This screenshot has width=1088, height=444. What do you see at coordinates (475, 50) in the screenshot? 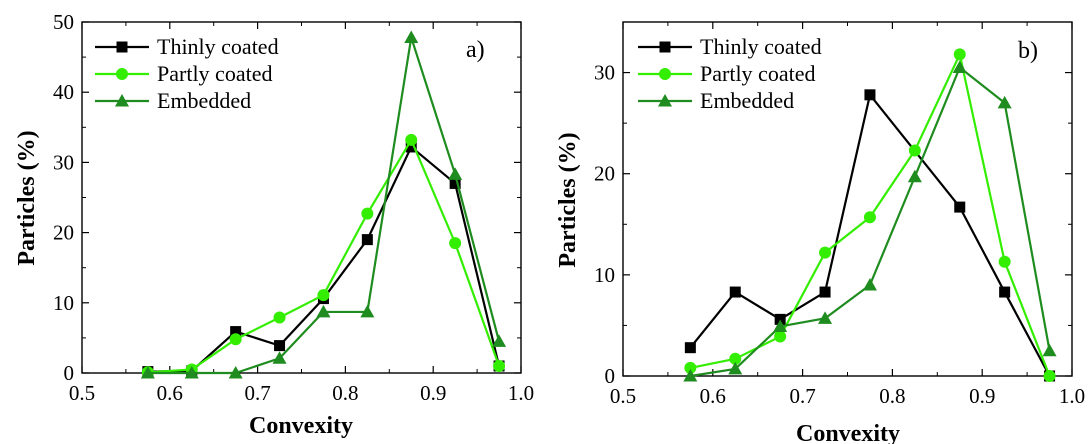
I see `panel-label: a)` at bounding box center [475, 50].